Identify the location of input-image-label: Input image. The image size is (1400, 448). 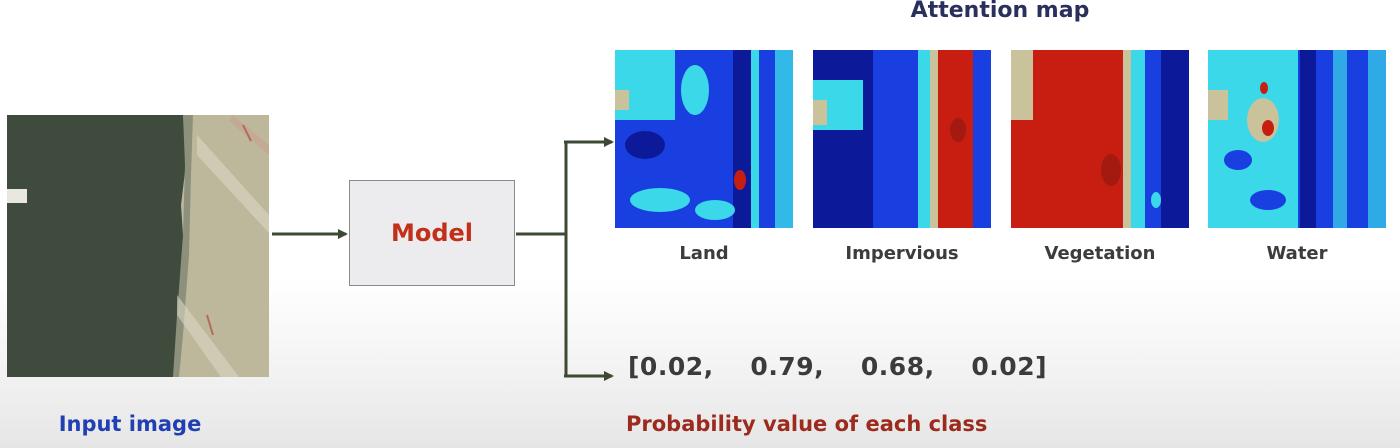
(130, 424).